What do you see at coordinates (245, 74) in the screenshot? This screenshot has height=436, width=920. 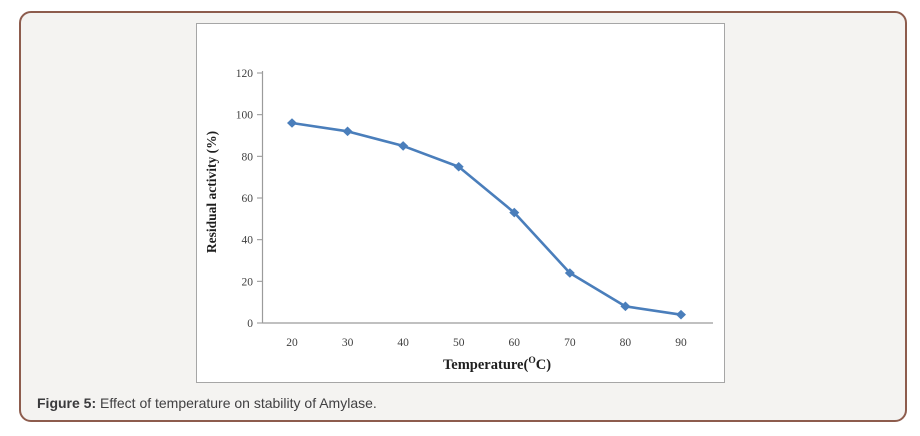 I see `y-tick-label: 120` at bounding box center [245, 74].